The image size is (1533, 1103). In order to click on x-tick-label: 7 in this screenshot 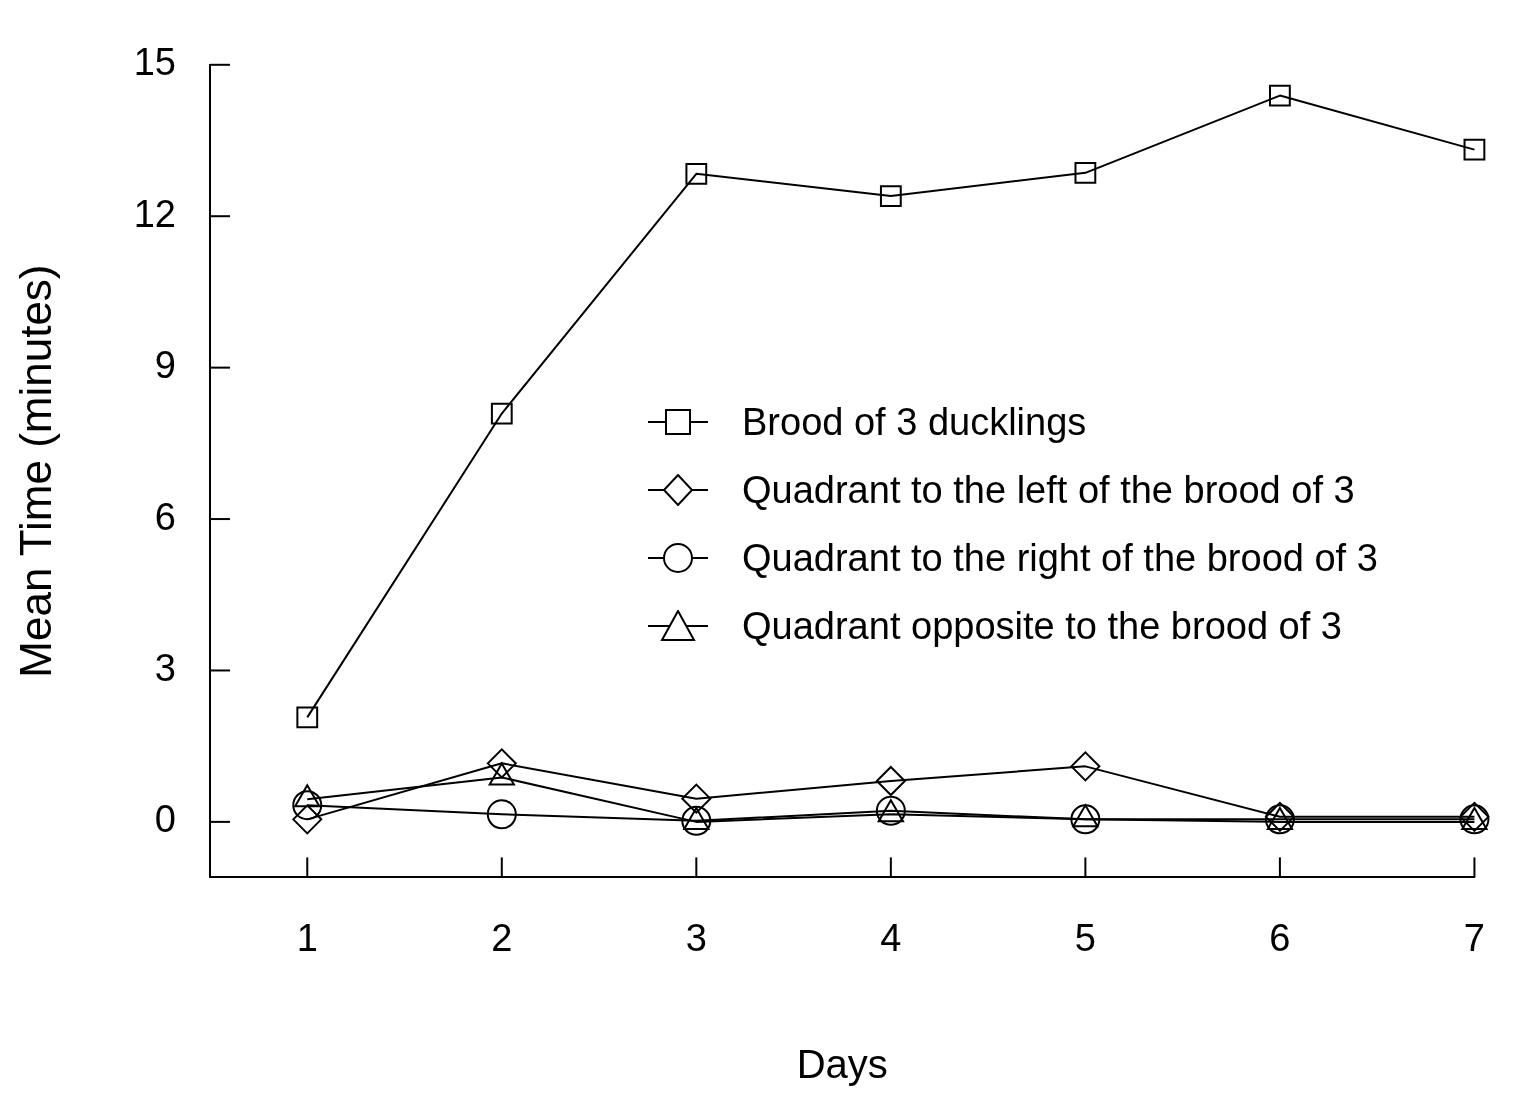, I will do `click(1474, 937)`.